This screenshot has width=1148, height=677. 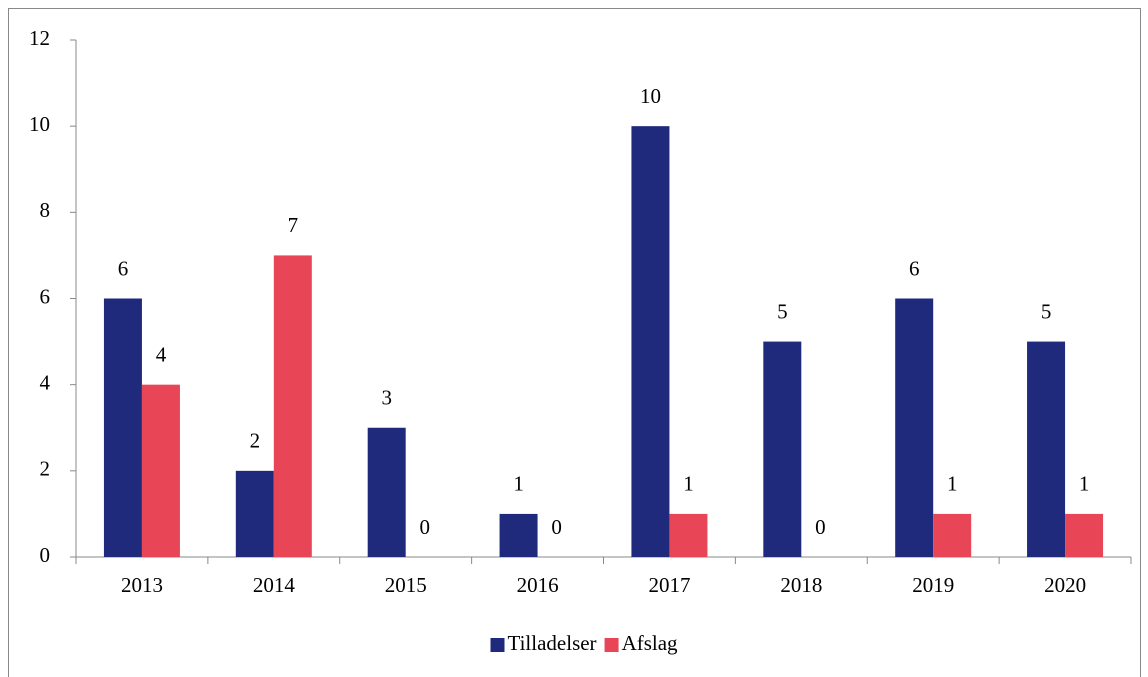 I want to click on y-tick-label: 8, so click(x=45, y=210).